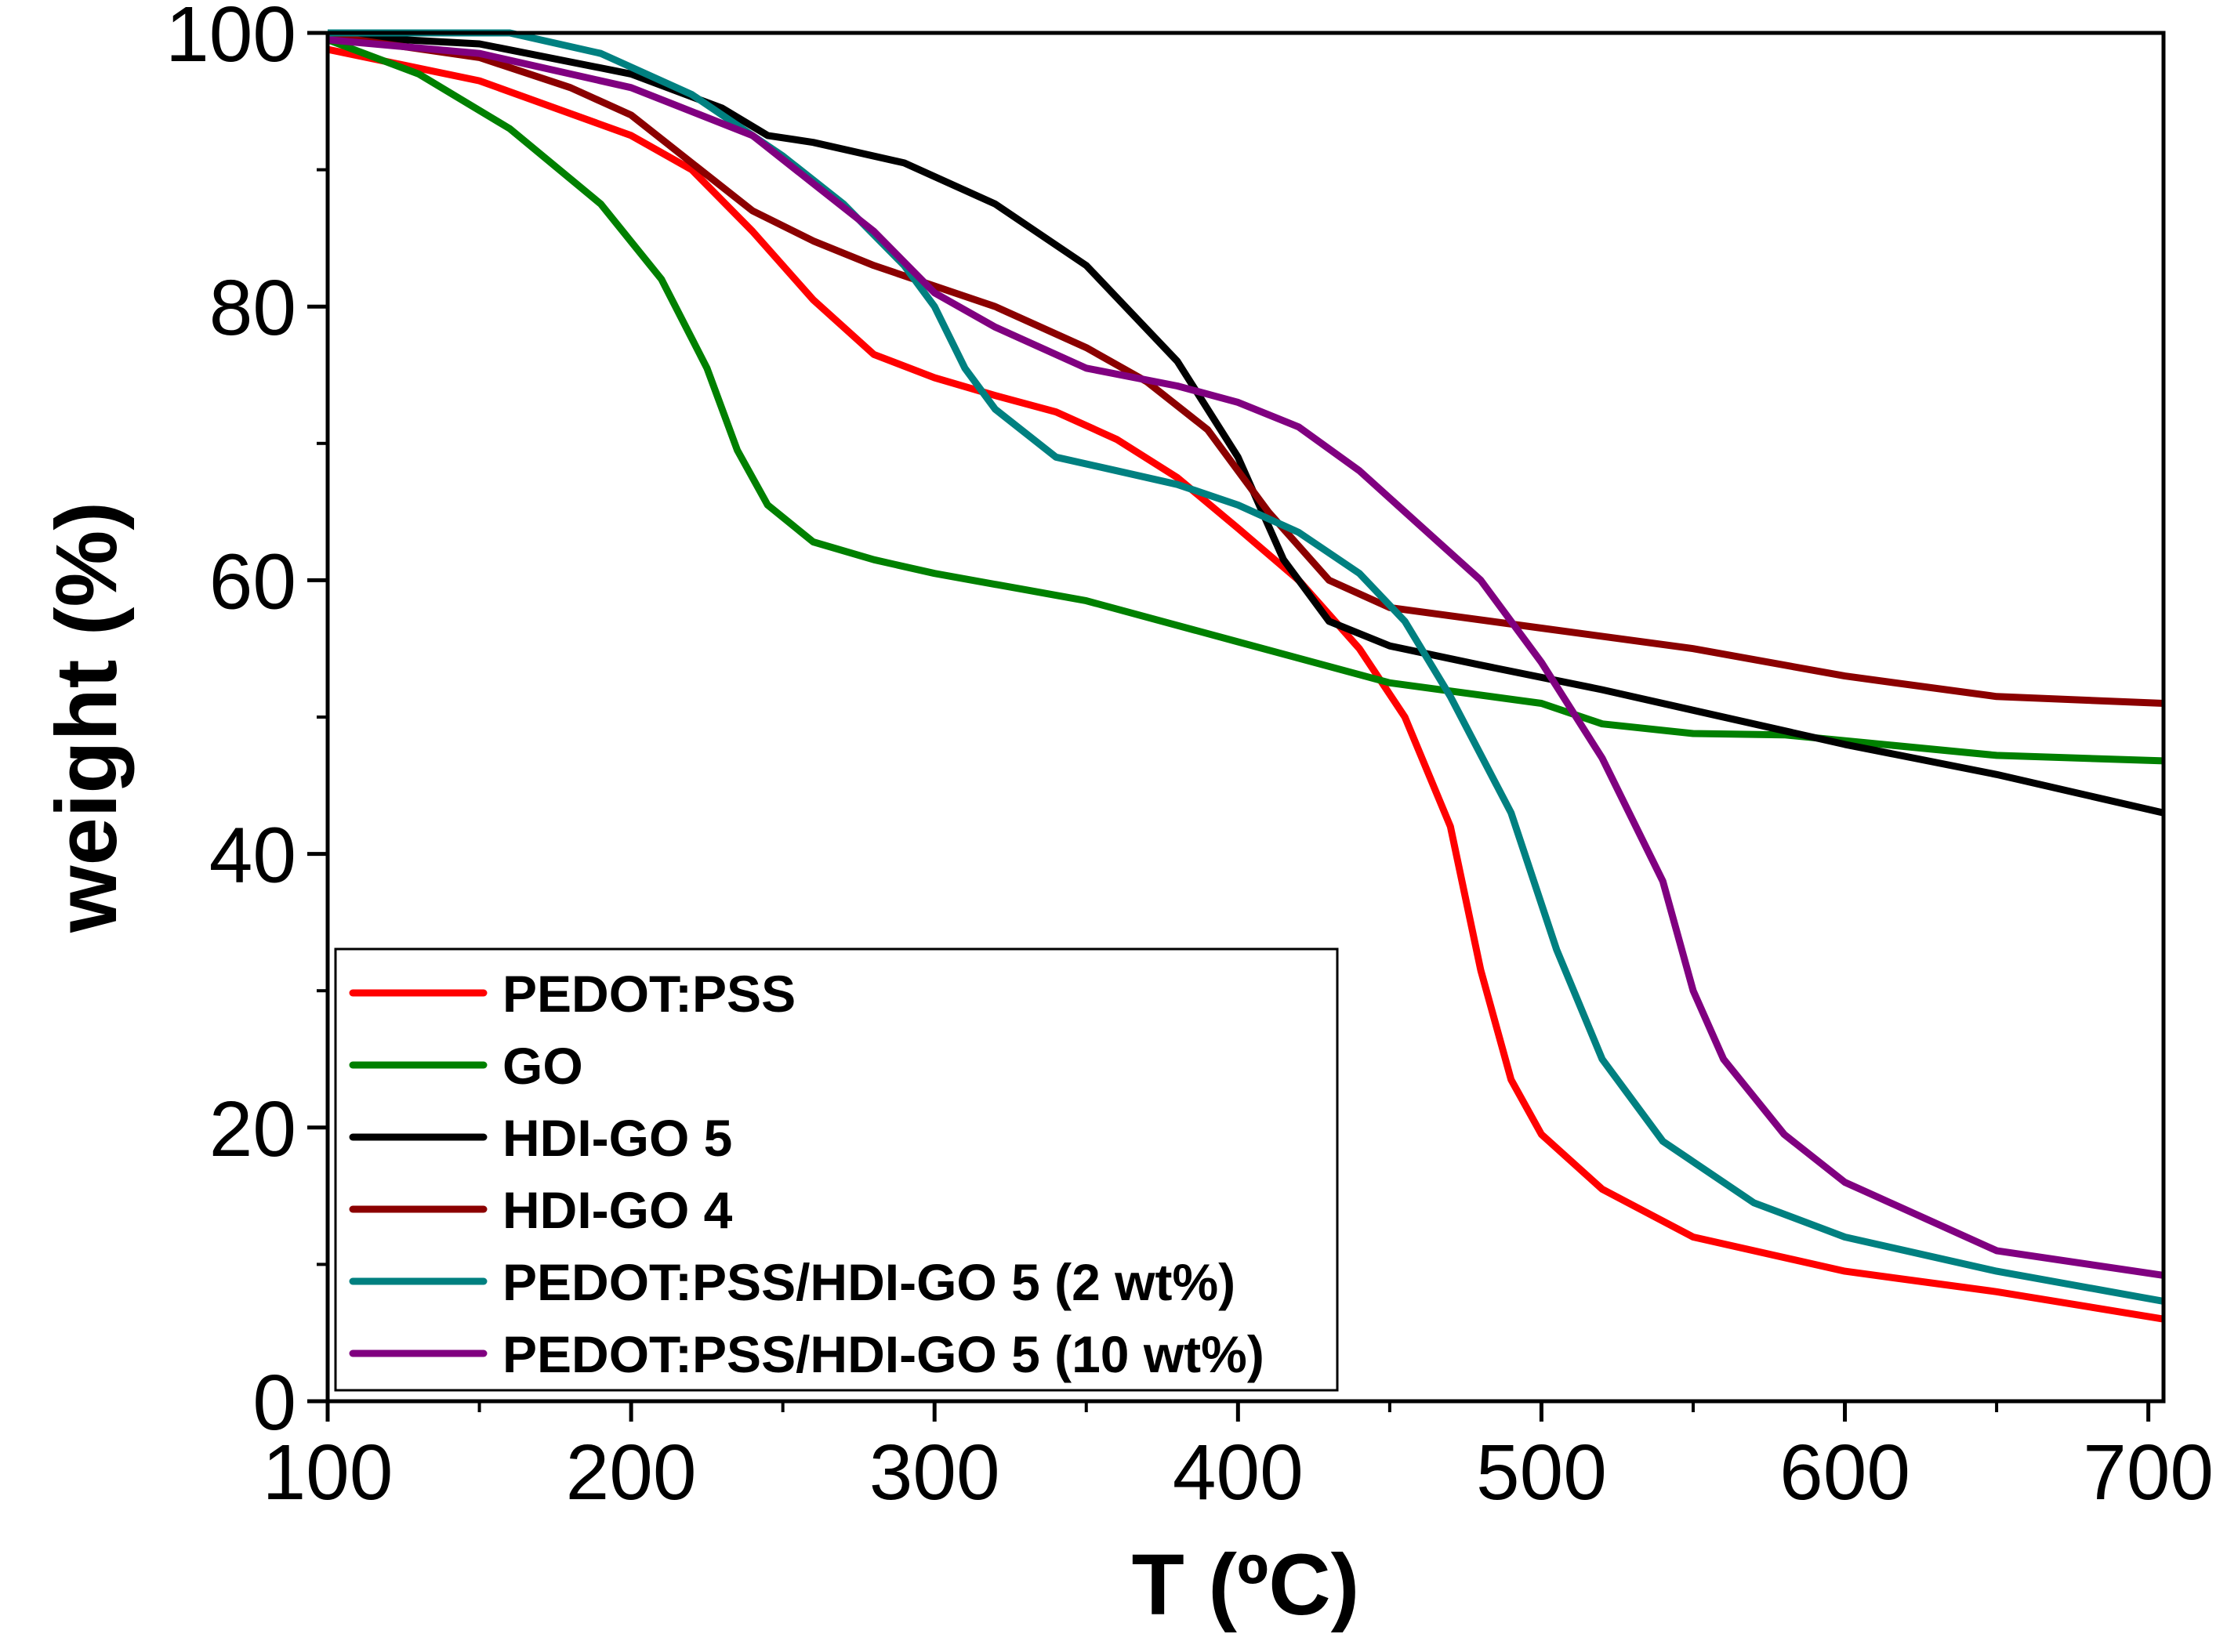 Image resolution: width=2227 pixels, height=1652 pixels. I want to click on y-tick-label: 40, so click(253, 856).